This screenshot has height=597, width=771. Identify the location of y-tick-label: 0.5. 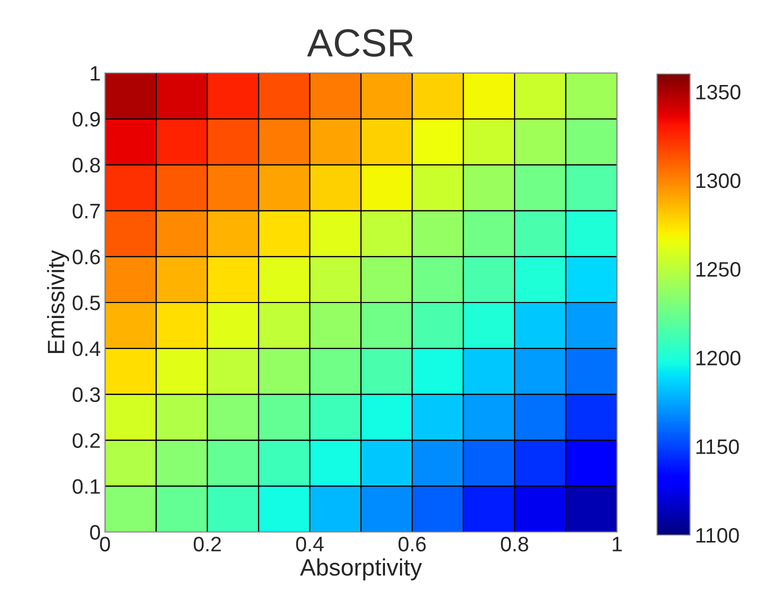
(86, 303).